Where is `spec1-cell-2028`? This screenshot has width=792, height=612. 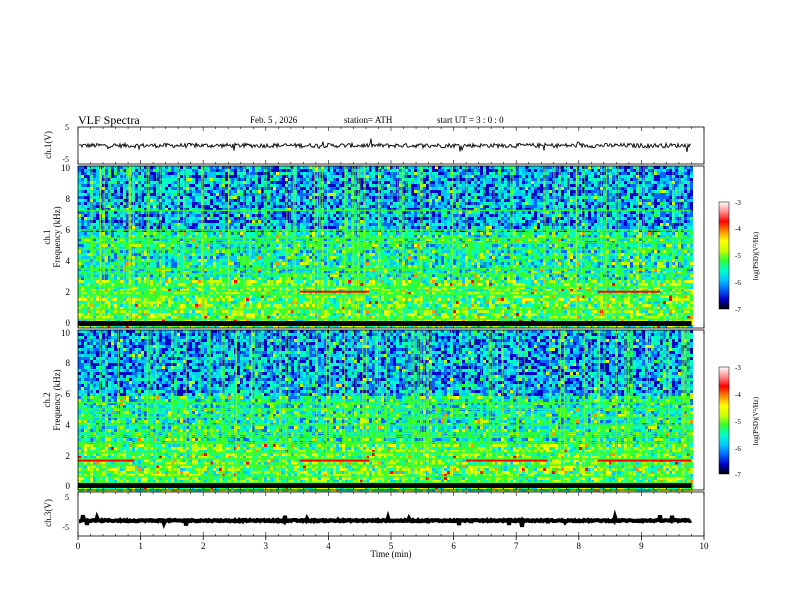 spec1-cell-2028 is located at coordinates (628, 194).